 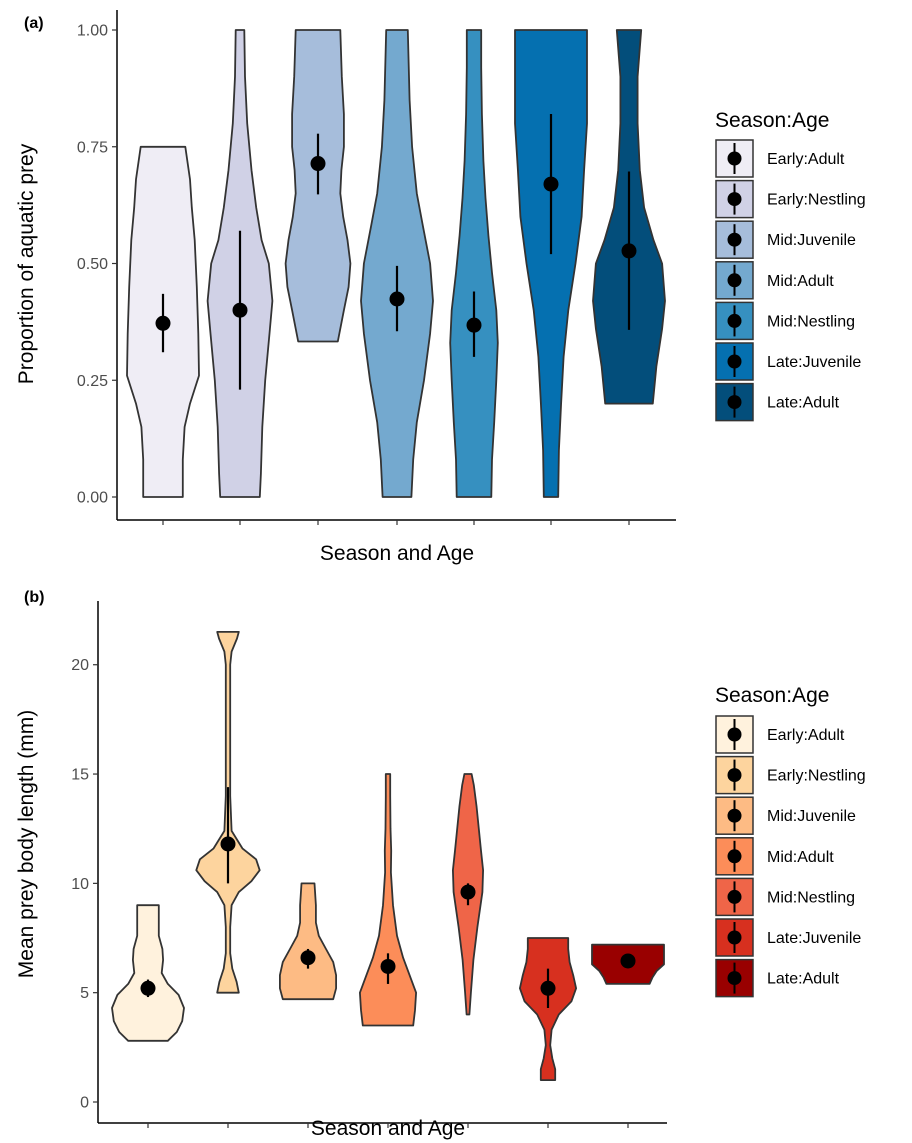 I want to click on y-tick-label: 20, so click(x=80, y=665).